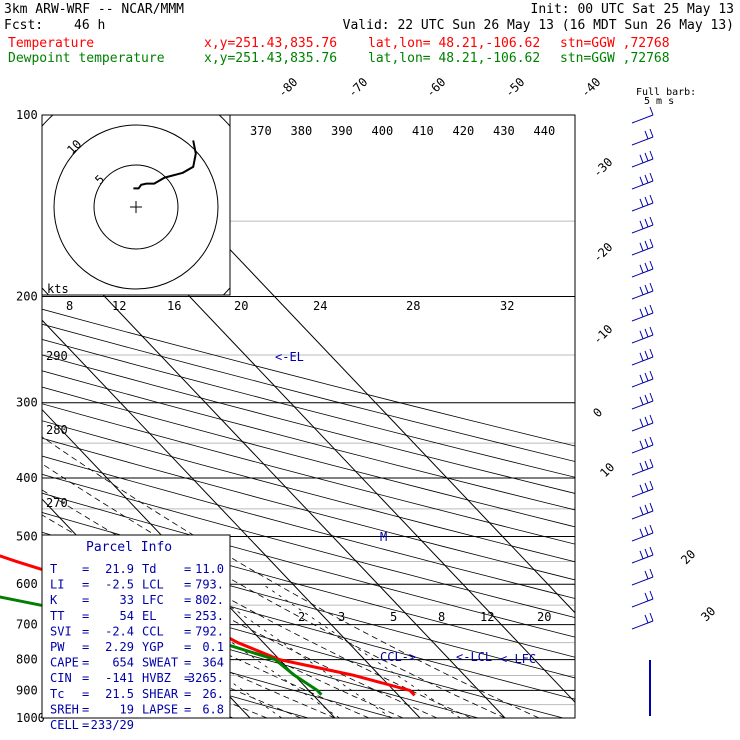 This screenshot has height=740, width=740. What do you see at coordinates (69, 306) in the screenshot?
I see `mixing-ratio-label-top: 8` at bounding box center [69, 306].